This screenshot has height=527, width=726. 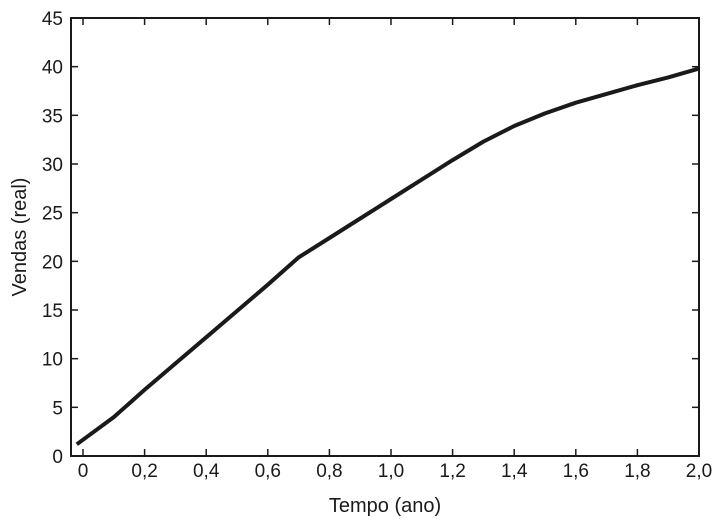 I want to click on y-tick-label: 5, so click(x=57, y=408).